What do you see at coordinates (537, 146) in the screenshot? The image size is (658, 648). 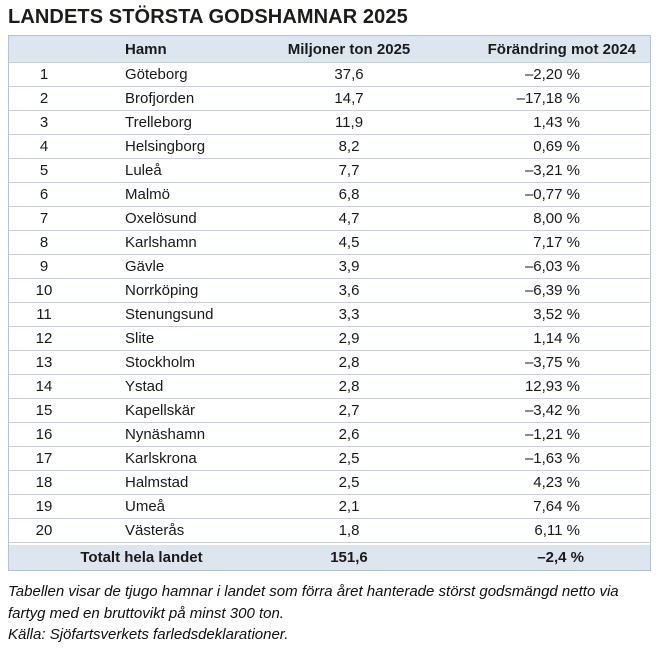 I see `change-cell: 0,69 %` at bounding box center [537, 146].